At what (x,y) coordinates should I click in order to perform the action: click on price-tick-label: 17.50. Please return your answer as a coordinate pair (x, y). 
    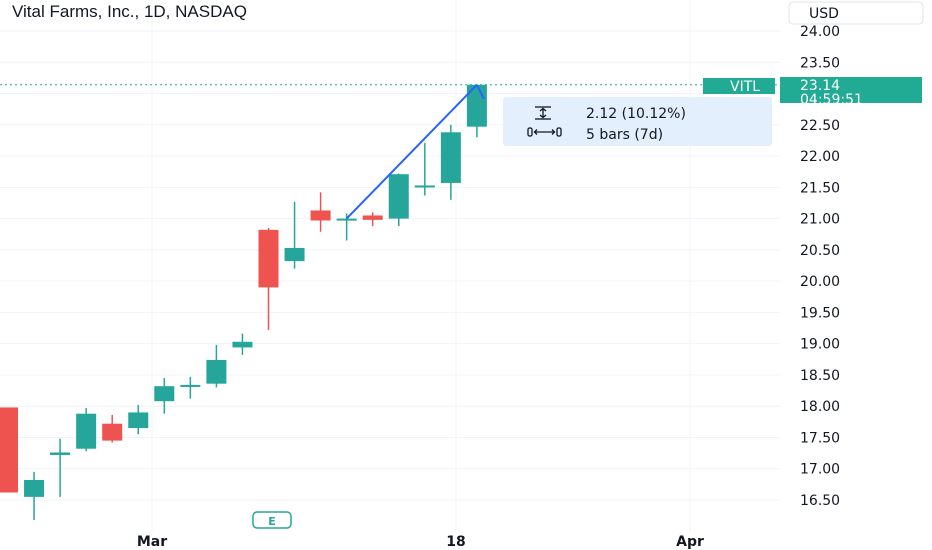
    Looking at the image, I should click on (820, 438).